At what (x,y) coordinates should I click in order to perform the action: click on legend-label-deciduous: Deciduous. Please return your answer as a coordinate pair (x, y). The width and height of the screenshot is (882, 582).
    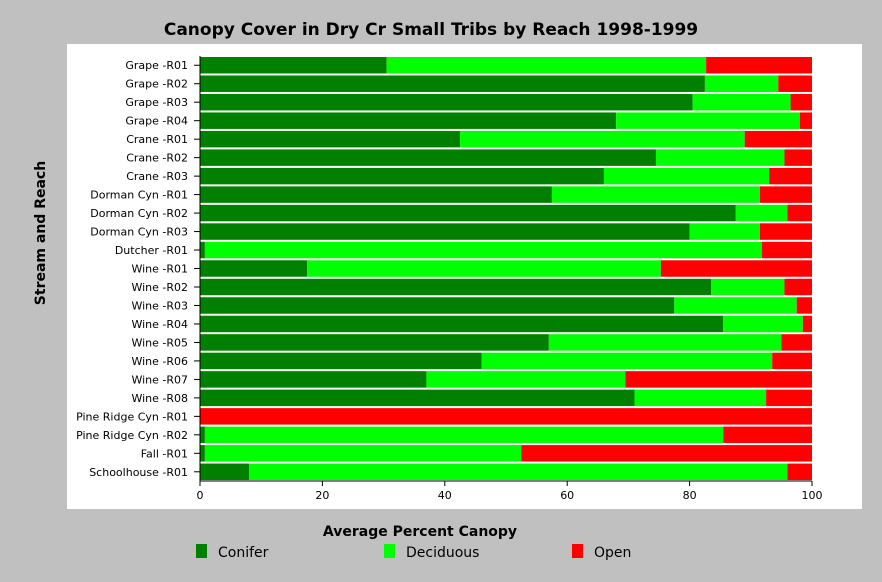
    Looking at the image, I should click on (442, 553).